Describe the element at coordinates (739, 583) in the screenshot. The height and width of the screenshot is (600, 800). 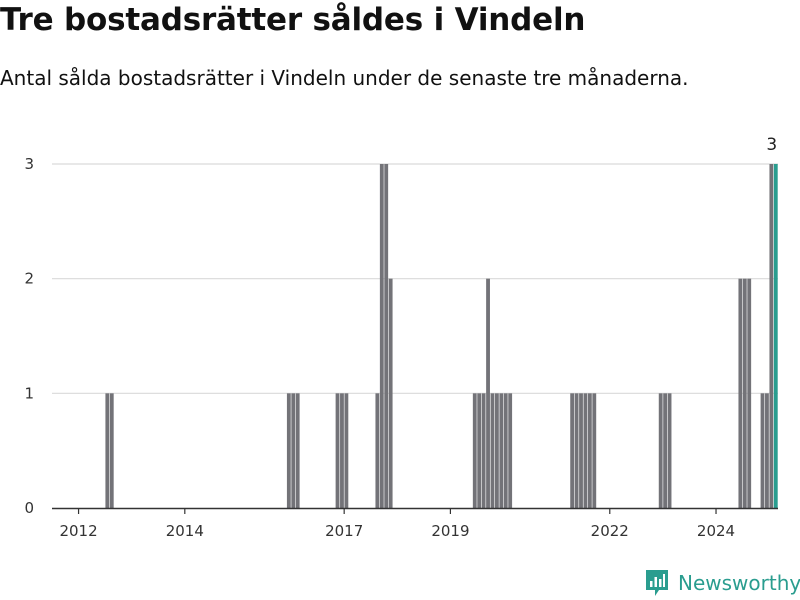
I see `brand-name: Newsworthy` at that location.